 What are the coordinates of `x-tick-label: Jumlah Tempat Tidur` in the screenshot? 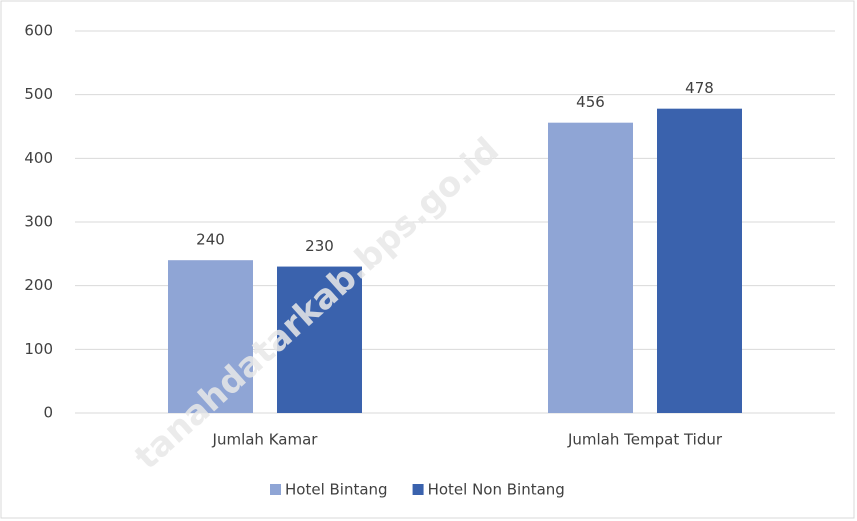 It's located at (645, 440).